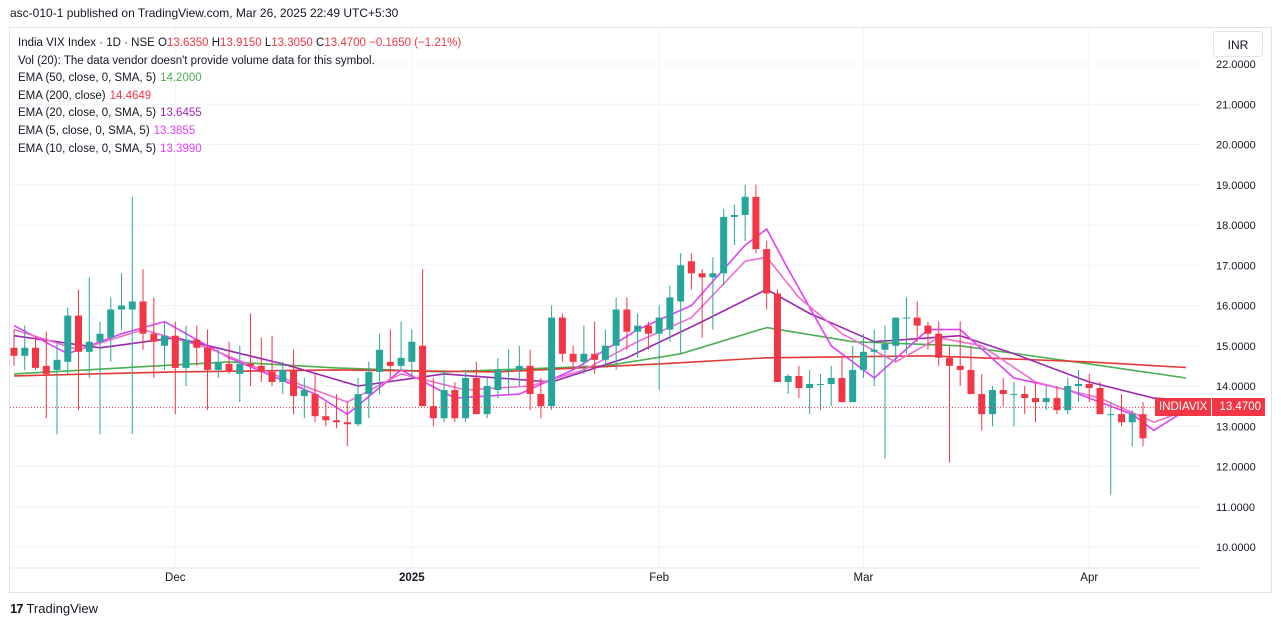 The image size is (1281, 627). Describe the element at coordinates (1236, 105) in the screenshot. I see `y-tick-label: 21.0000` at that location.